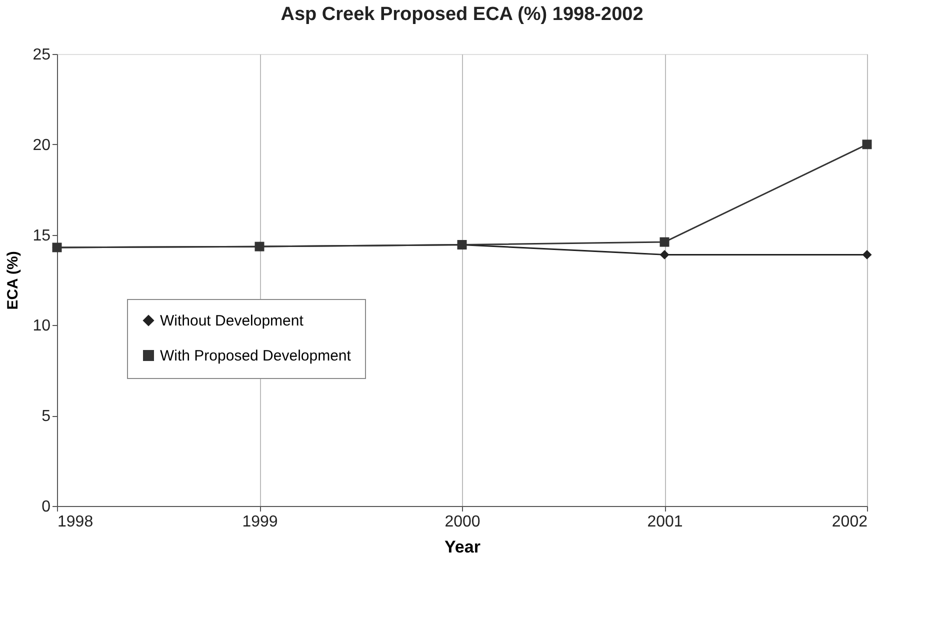  Describe the element at coordinates (665, 522) in the screenshot. I see `x-tick-label: 2001` at that location.